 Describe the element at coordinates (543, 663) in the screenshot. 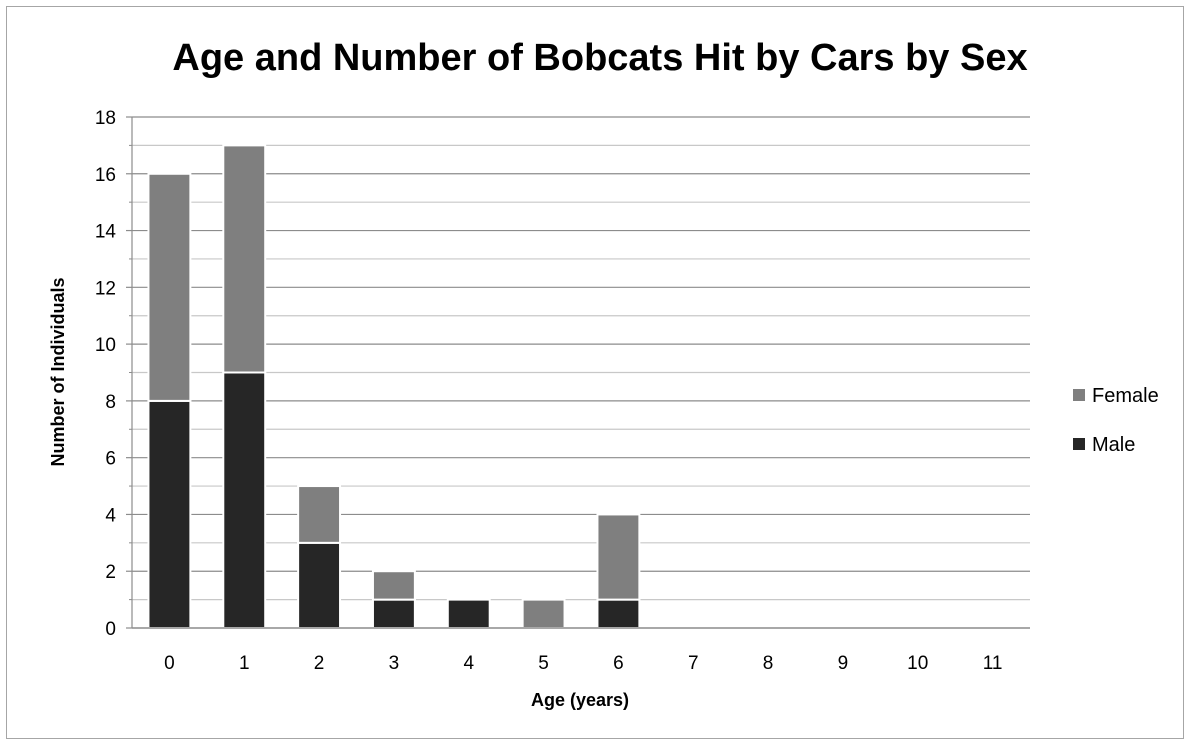

I see `x-tick-label: 5` at that location.